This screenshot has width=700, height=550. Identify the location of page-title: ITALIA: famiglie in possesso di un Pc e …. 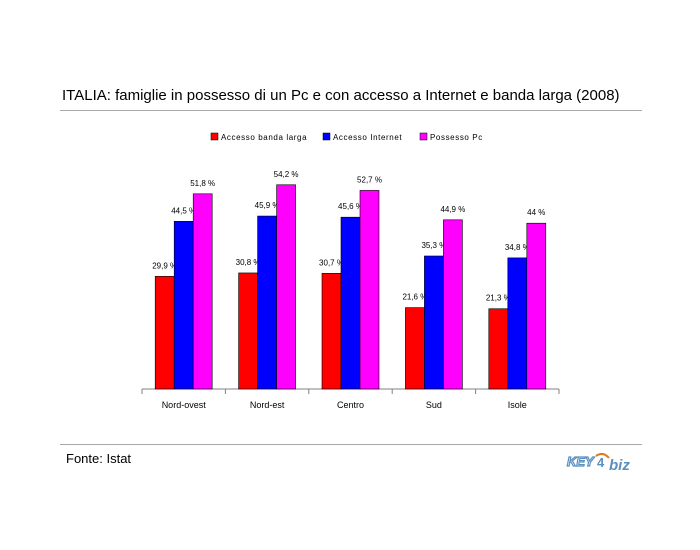
(341, 95).